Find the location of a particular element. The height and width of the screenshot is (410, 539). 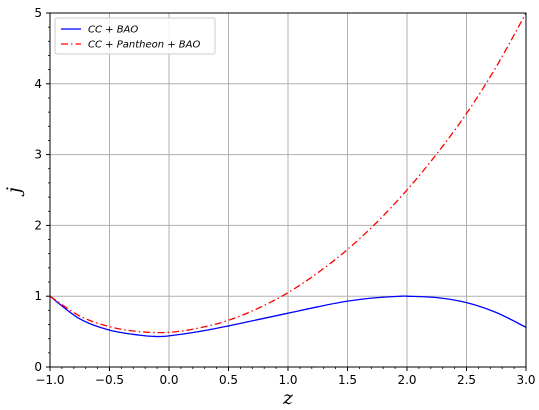

x-axis-title: z is located at coordinates (288, 398).